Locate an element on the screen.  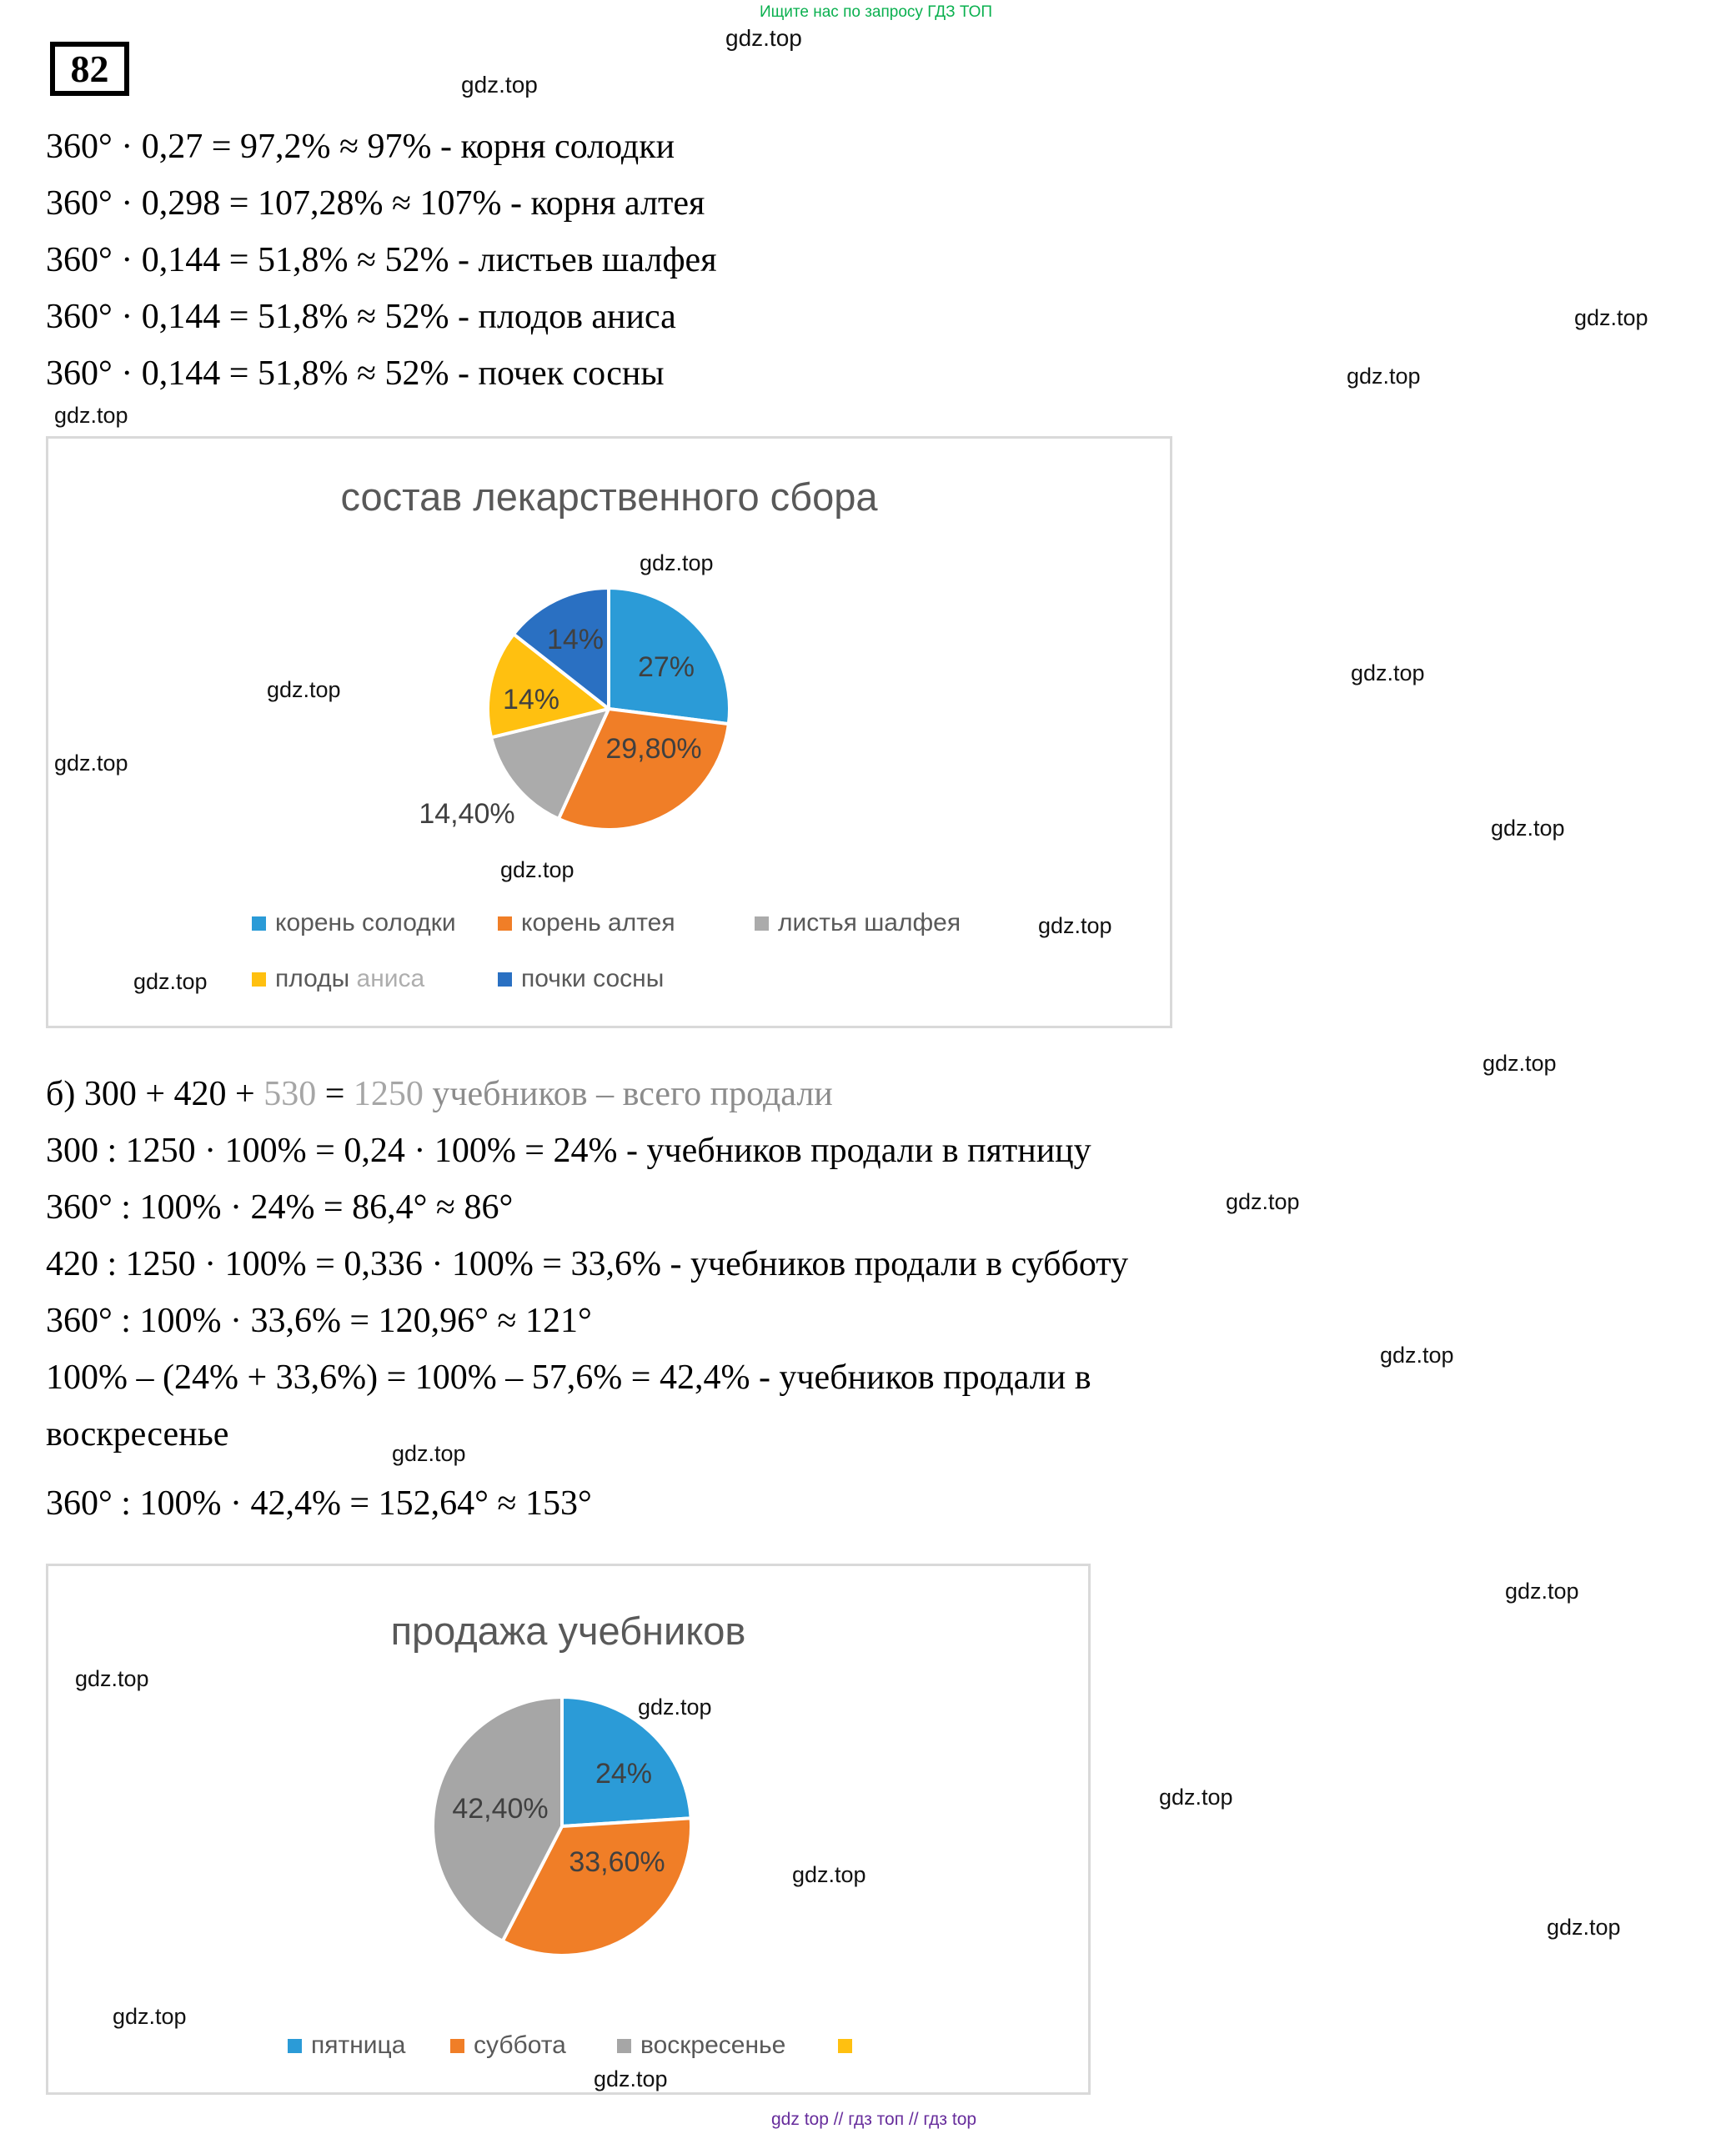
legend-label: корень алтея is located at coordinates (598, 922).